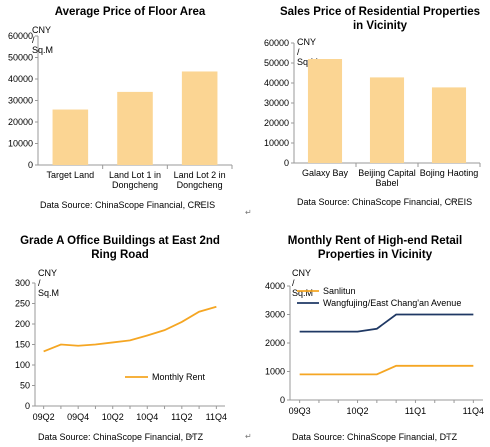 This screenshot has height=447, width=490. Describe the element at coordinates (181, 417) in the screenshot. I see `x-tick-label: 11Q2` at that location.